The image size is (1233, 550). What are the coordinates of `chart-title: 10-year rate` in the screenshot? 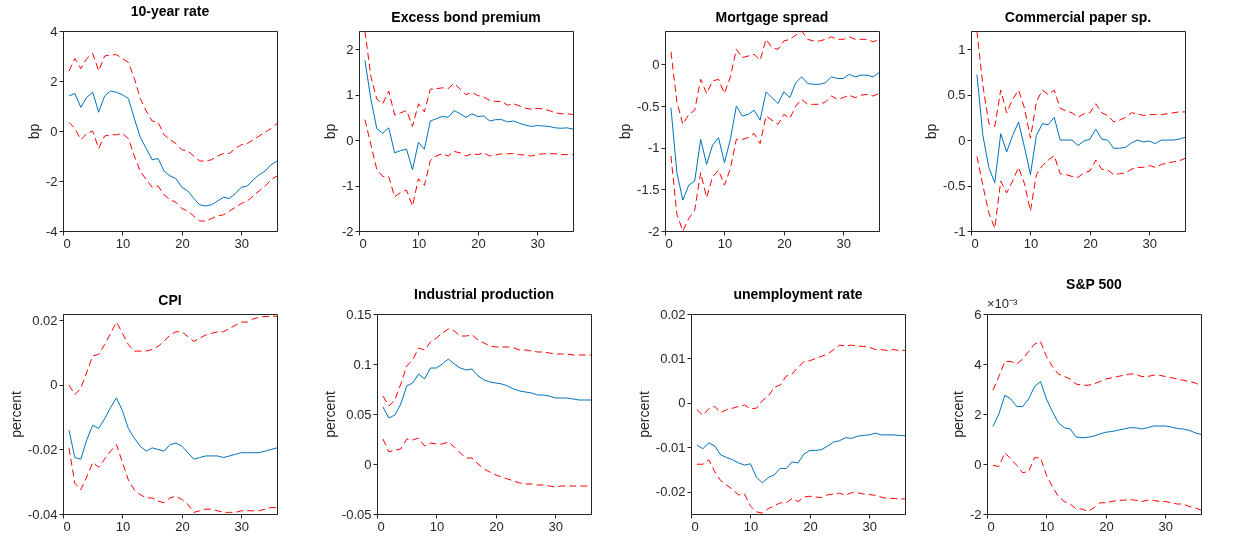 It's located at (170, 11).